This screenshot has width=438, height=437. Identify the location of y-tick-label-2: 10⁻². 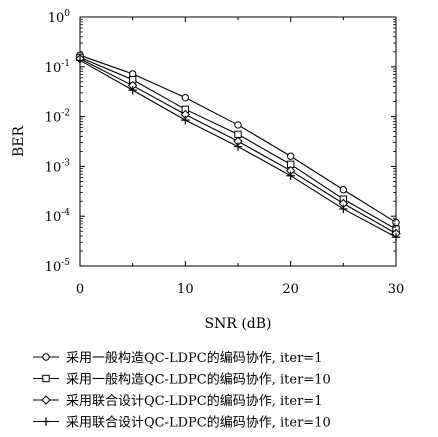
(57, 117).